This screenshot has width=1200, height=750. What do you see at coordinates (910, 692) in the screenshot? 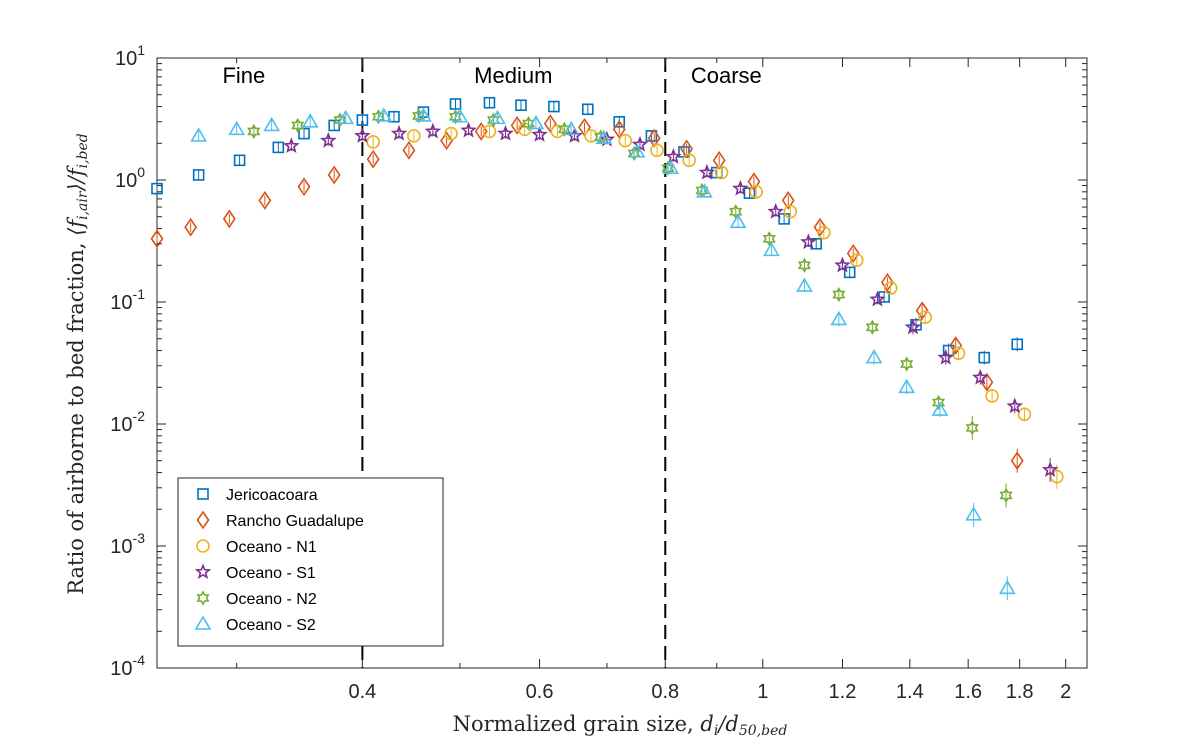
I see `x-tick-label: 1.4` at bounding box center [910, 692].